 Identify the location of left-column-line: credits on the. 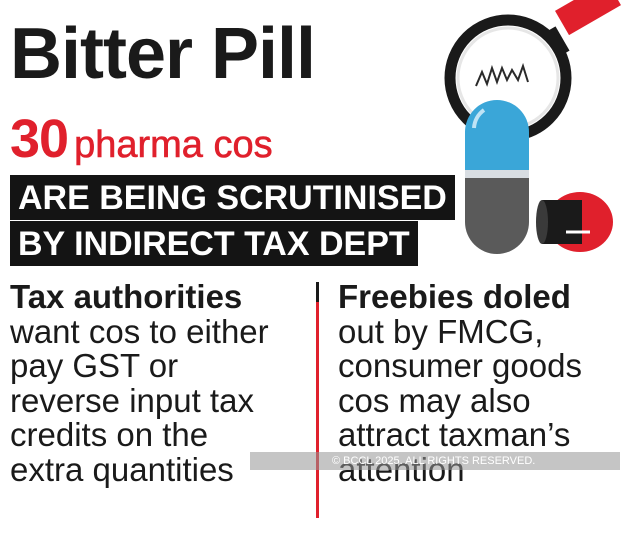
(109, 434).